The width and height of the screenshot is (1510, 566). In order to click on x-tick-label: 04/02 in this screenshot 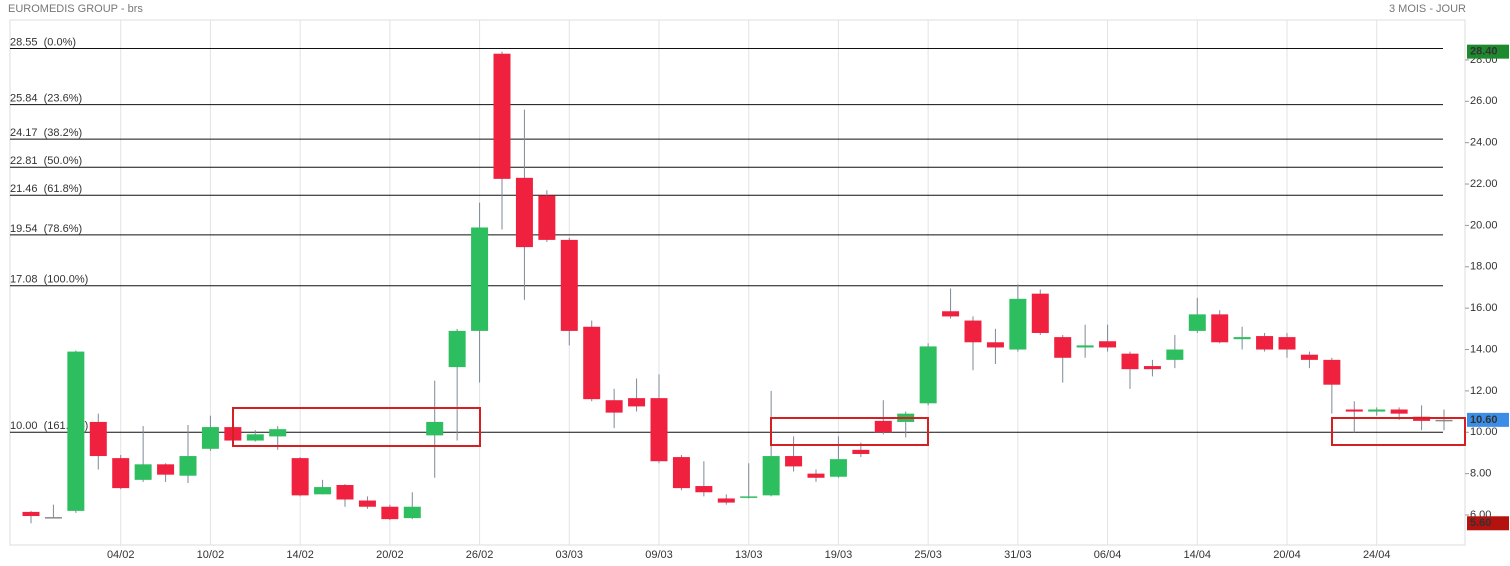, I will do `click(121, 555)`.